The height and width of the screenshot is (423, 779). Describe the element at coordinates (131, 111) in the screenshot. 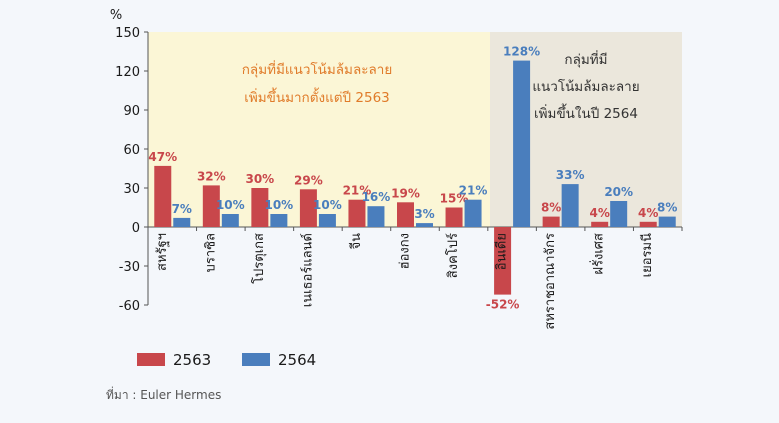

I see `y-tick-label: 90` at that location.